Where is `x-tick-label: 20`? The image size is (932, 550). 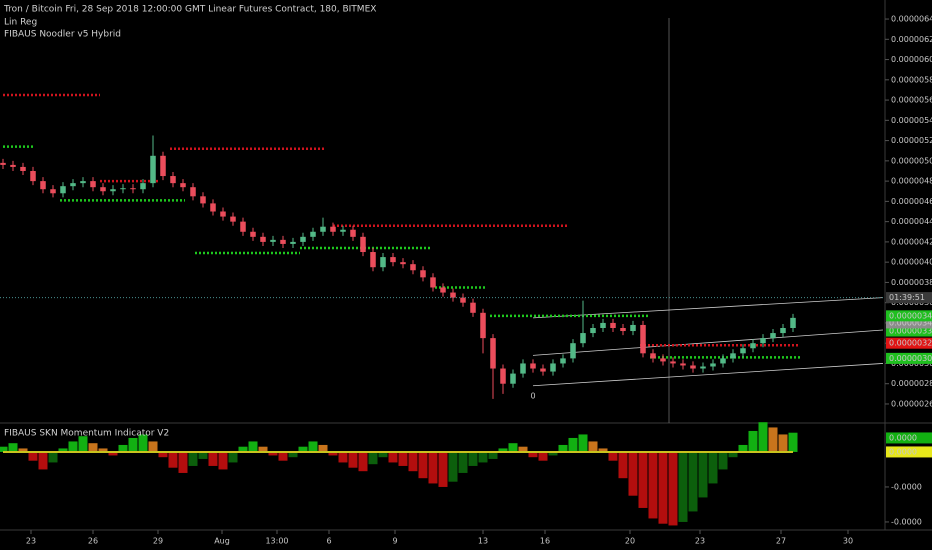
x-tick-label: 20 is located at coordinates (630, 541).